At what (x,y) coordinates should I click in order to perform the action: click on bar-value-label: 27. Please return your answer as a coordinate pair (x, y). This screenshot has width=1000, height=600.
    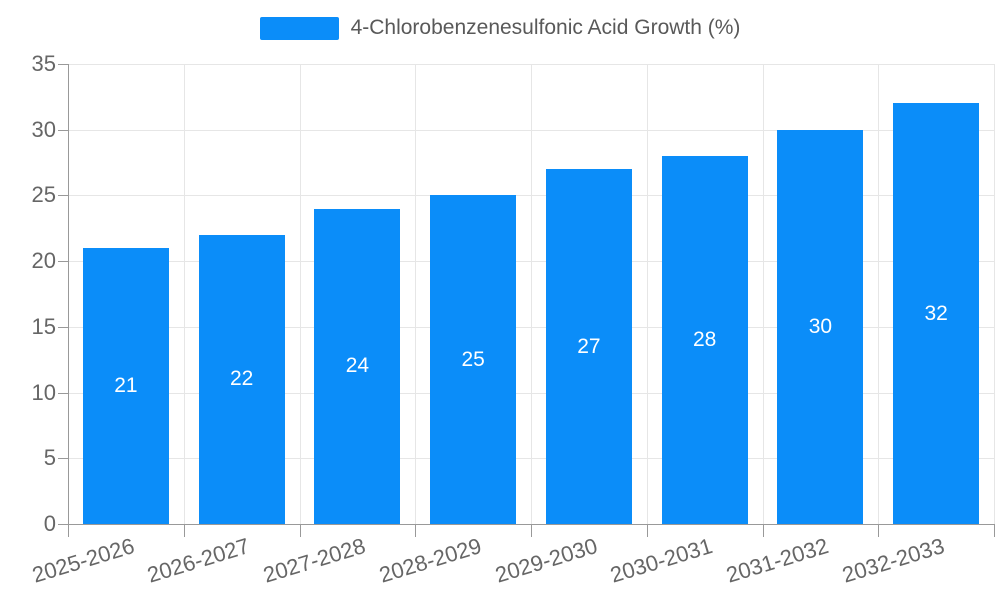
    Looking at the image, I should click on (589, 346).